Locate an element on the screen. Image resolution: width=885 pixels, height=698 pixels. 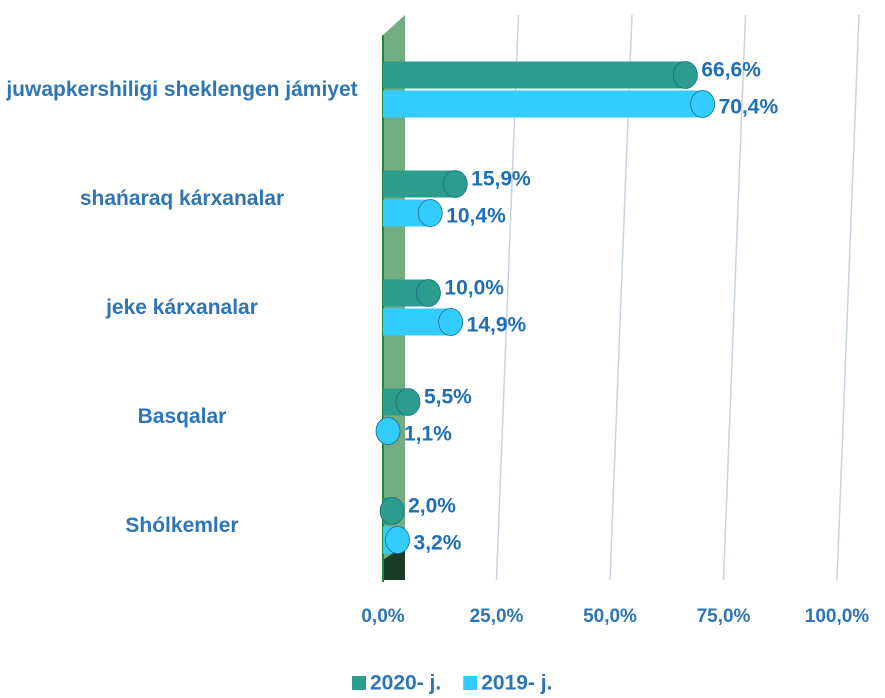
axis-floor is located at coordinates (394, 562).